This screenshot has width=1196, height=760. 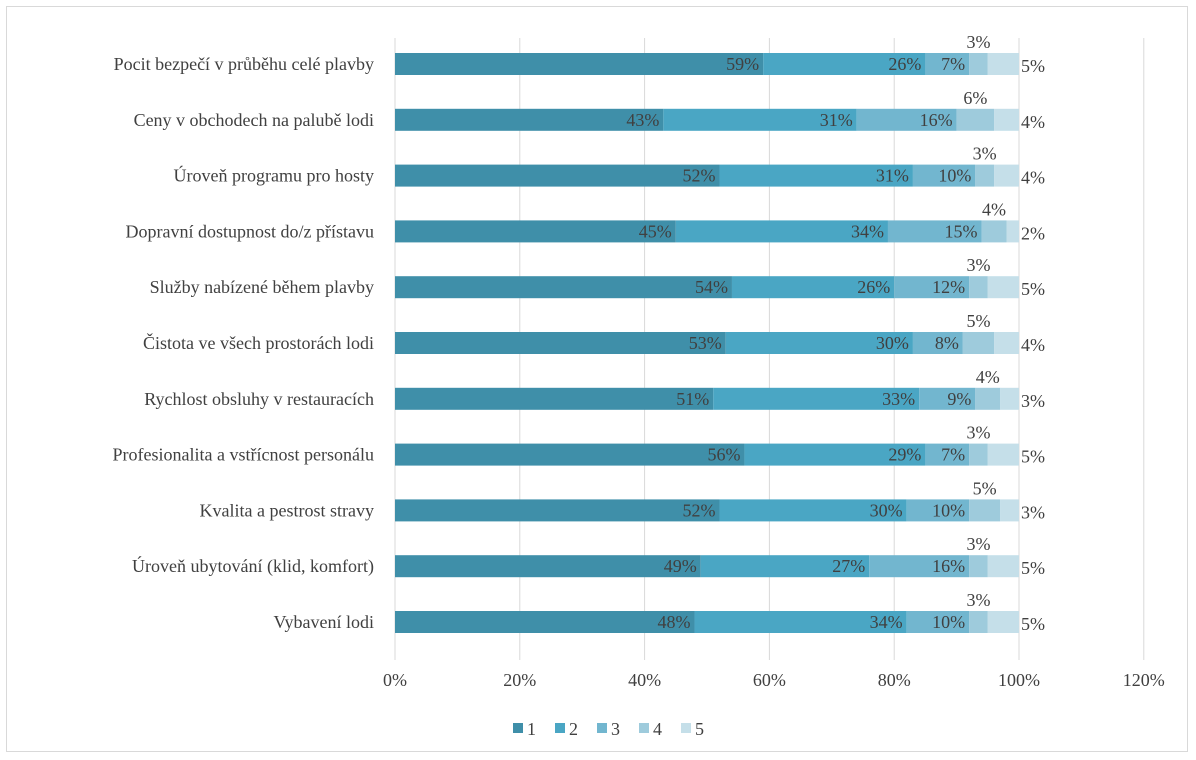 What do you see at coordinates (244, 64) in the screenshot?
I see `category-label: Pocit bezpečí v průběhu celé plavby` at bounding box center [244, 64].